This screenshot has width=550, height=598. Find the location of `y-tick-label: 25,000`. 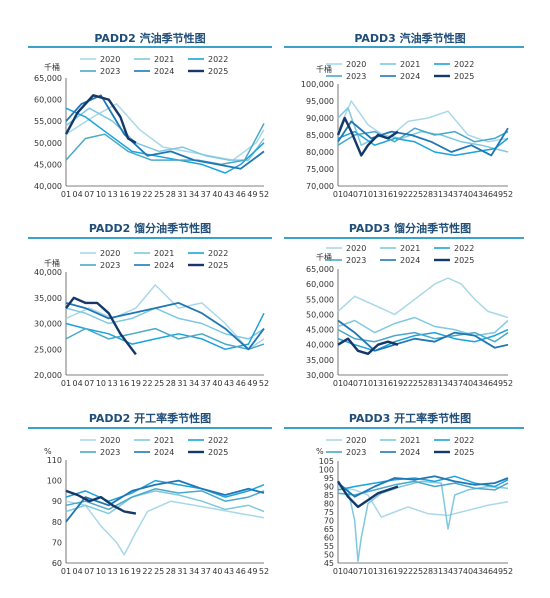

y-tick-label: 25,000 is located at coordinates (48, 349).